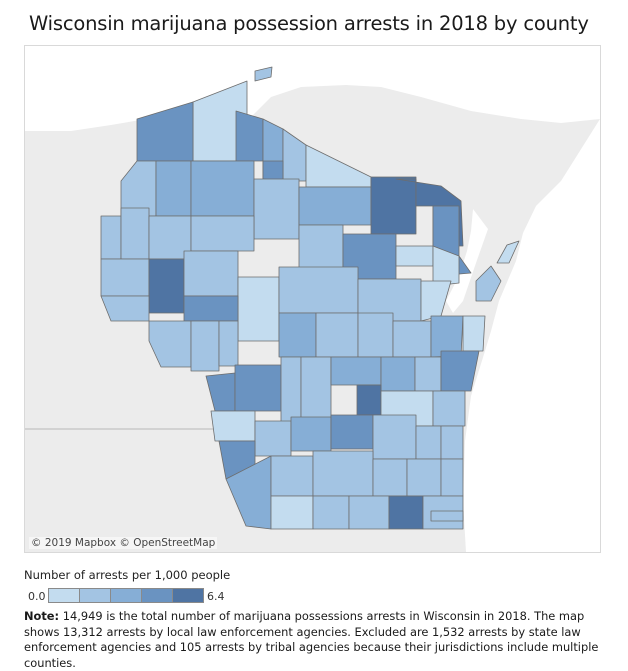 The width and height of the screenshot is (628, 671). What do you see at coordinates (37, 596) in the screenshot?
I see `legend-min-label: 0.0` at bounding box center [37, 596].